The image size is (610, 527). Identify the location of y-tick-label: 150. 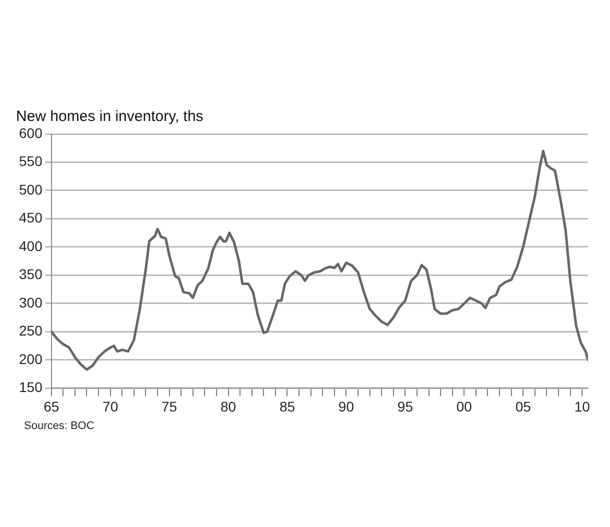
(31, 387).